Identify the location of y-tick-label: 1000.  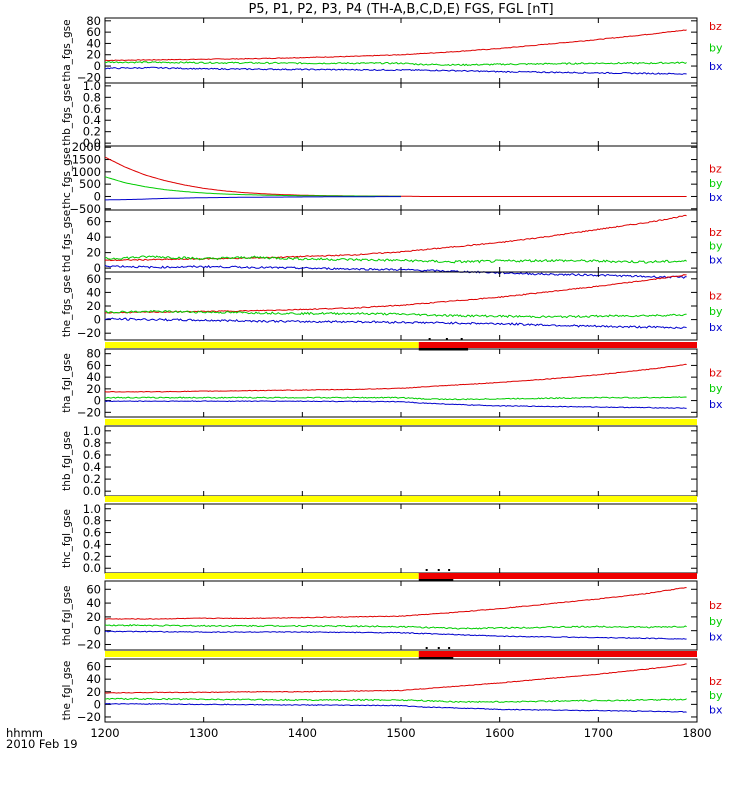
(86, 172).